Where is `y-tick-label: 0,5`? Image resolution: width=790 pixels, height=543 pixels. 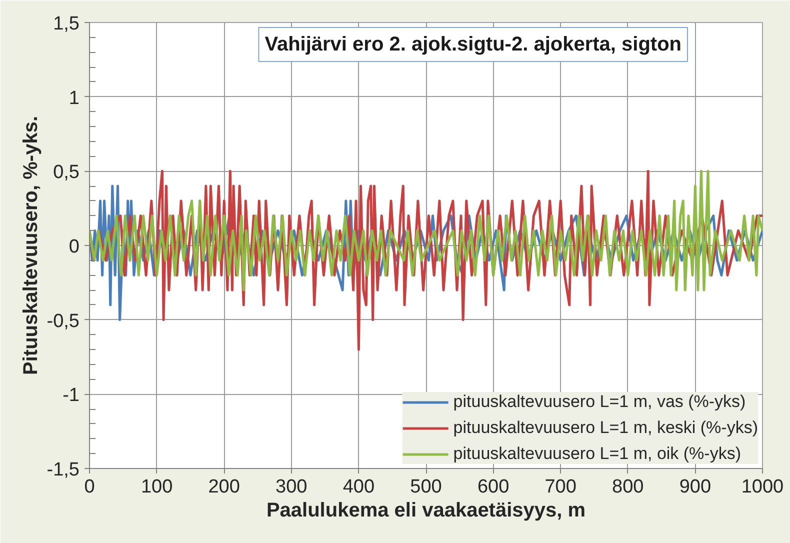
y-tick-label: 0,5 is located at coordinates (66, 173).